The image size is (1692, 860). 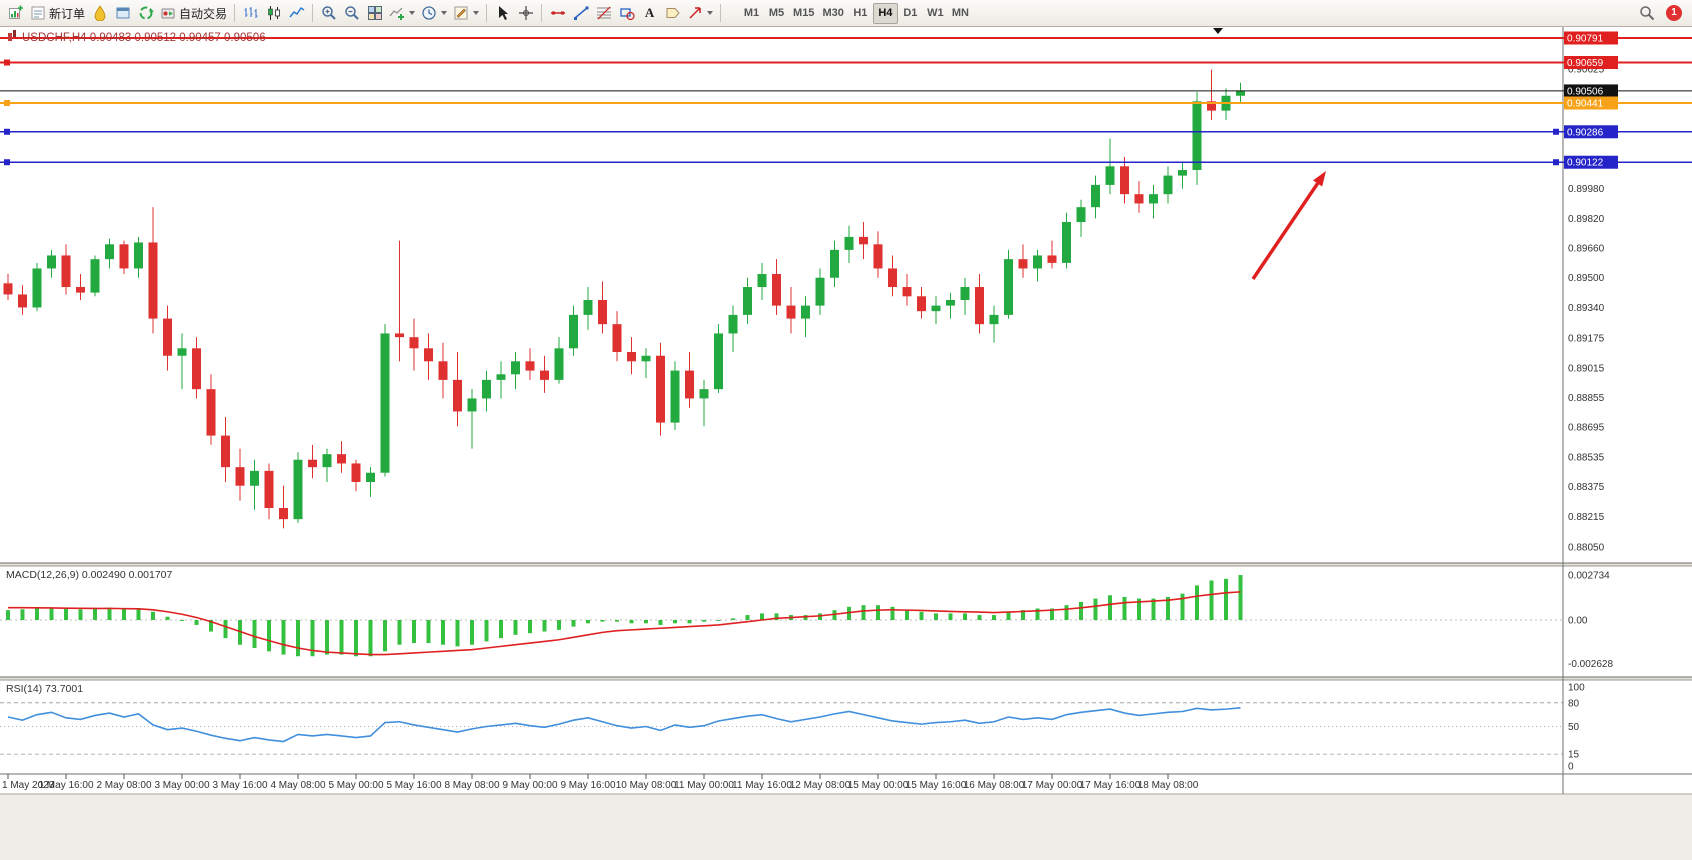 I want to click on new-order-button: 新订单, so click(x=57, y=13).